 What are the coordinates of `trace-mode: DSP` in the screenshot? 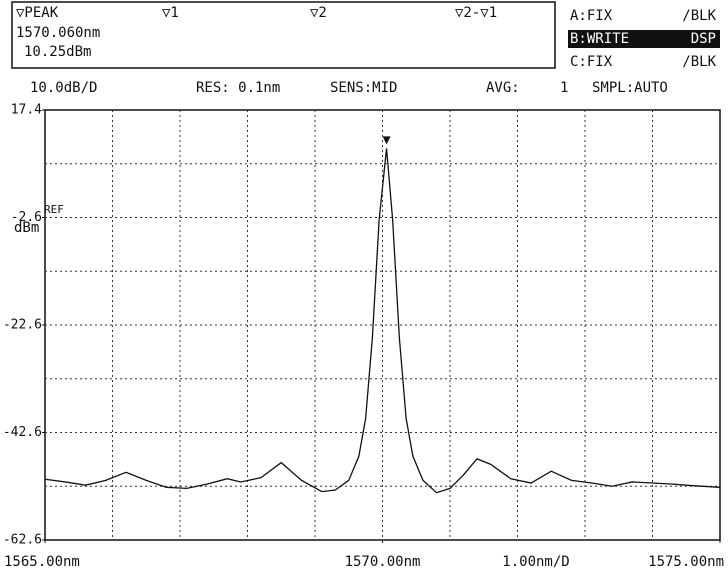 It's located at (703, 39).